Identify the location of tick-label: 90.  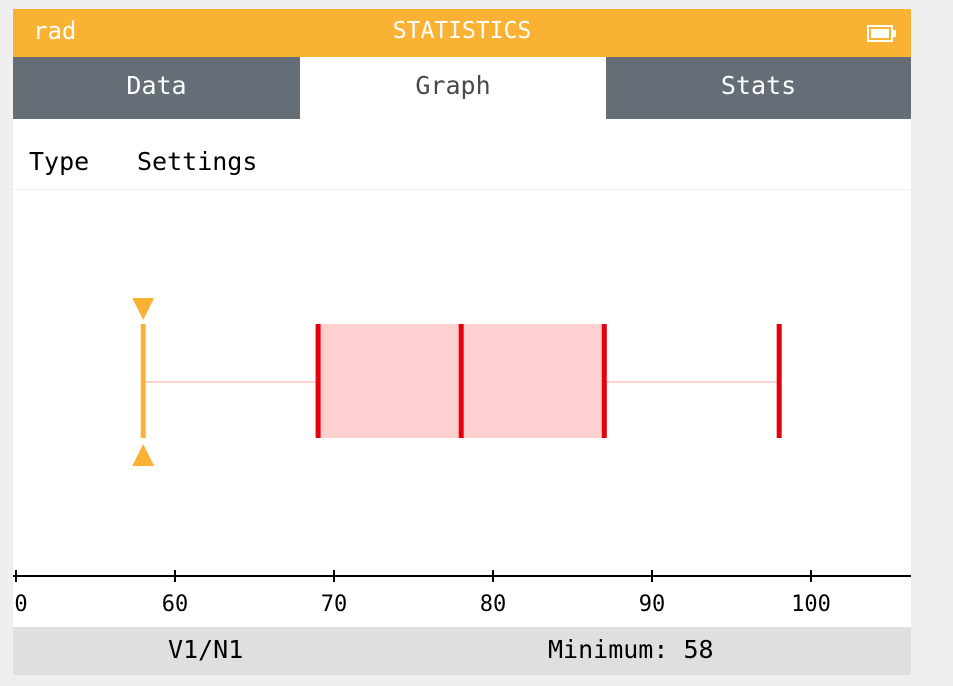
(652, 604).